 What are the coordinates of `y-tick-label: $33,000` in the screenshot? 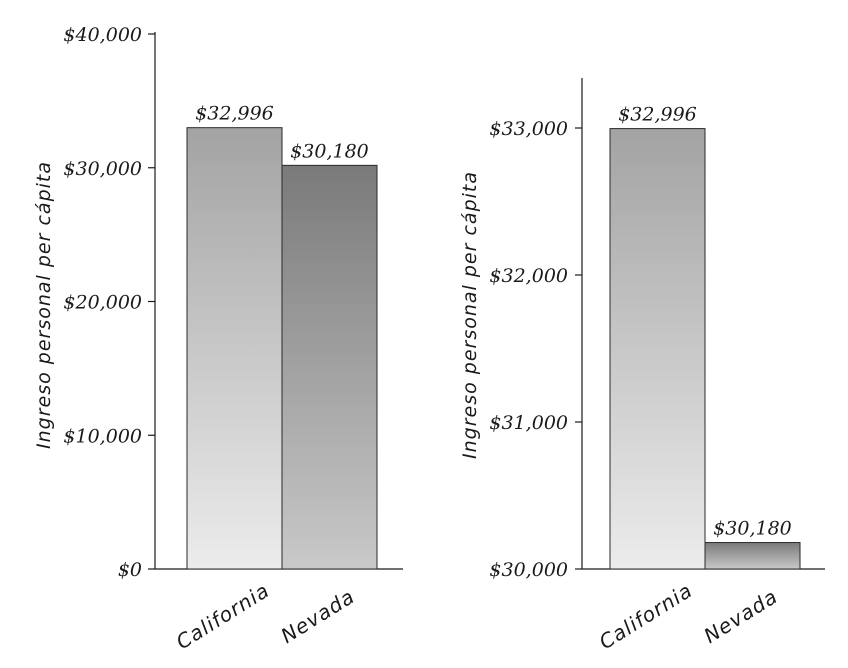 It's located at (528, 129).